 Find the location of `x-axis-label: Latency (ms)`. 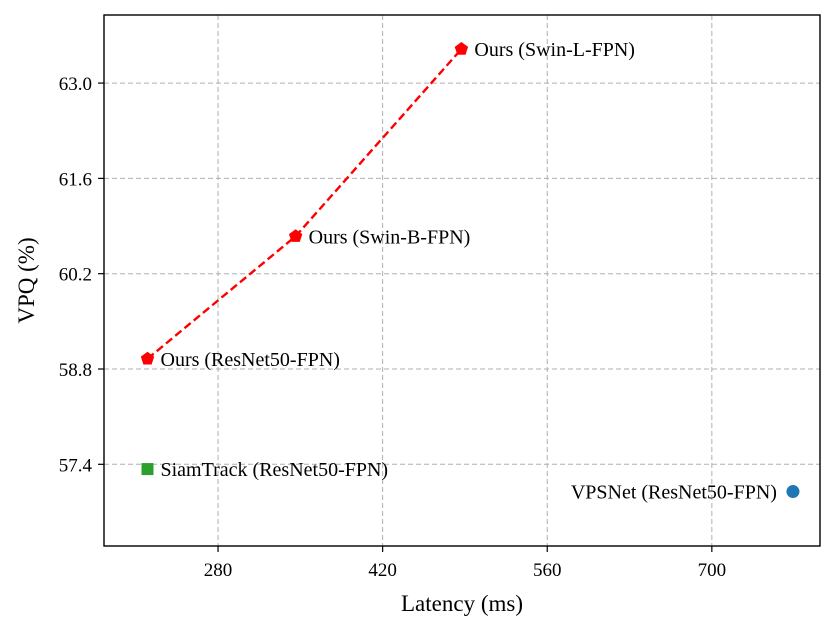

x-axis-label: Latency (ms) is located at coordinates (462, 603).